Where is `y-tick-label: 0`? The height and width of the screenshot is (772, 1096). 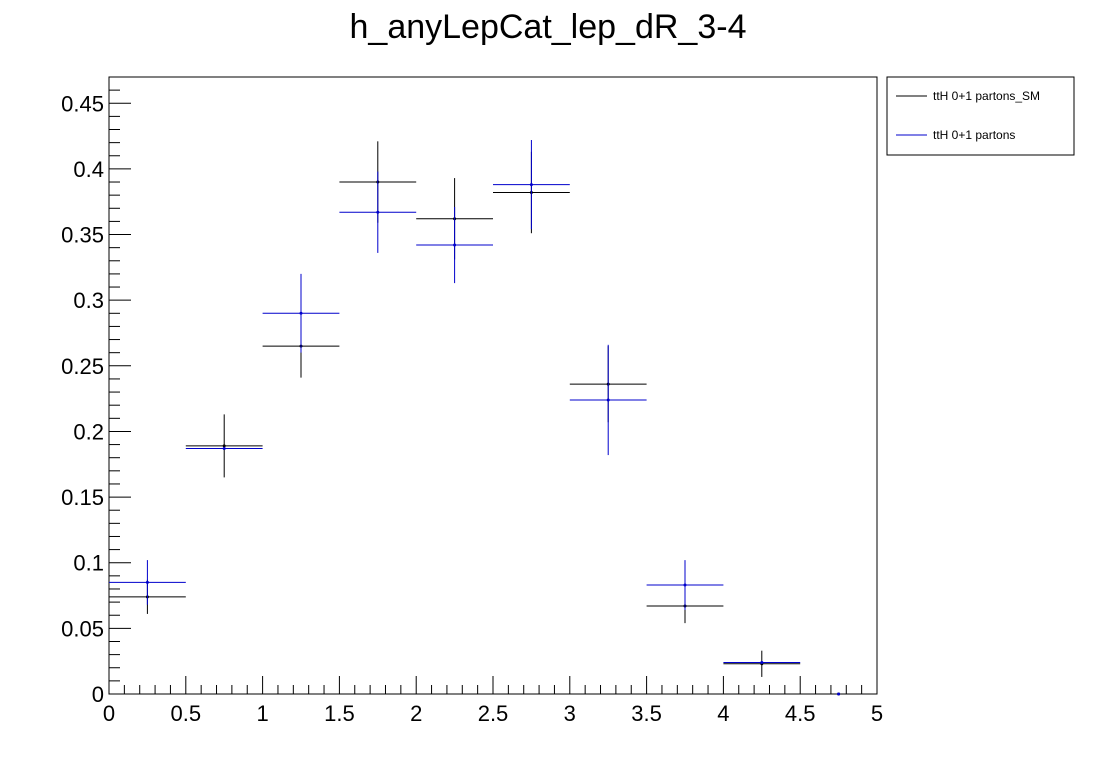
y-tick-label: 0 is located at coordinates (98, 694).